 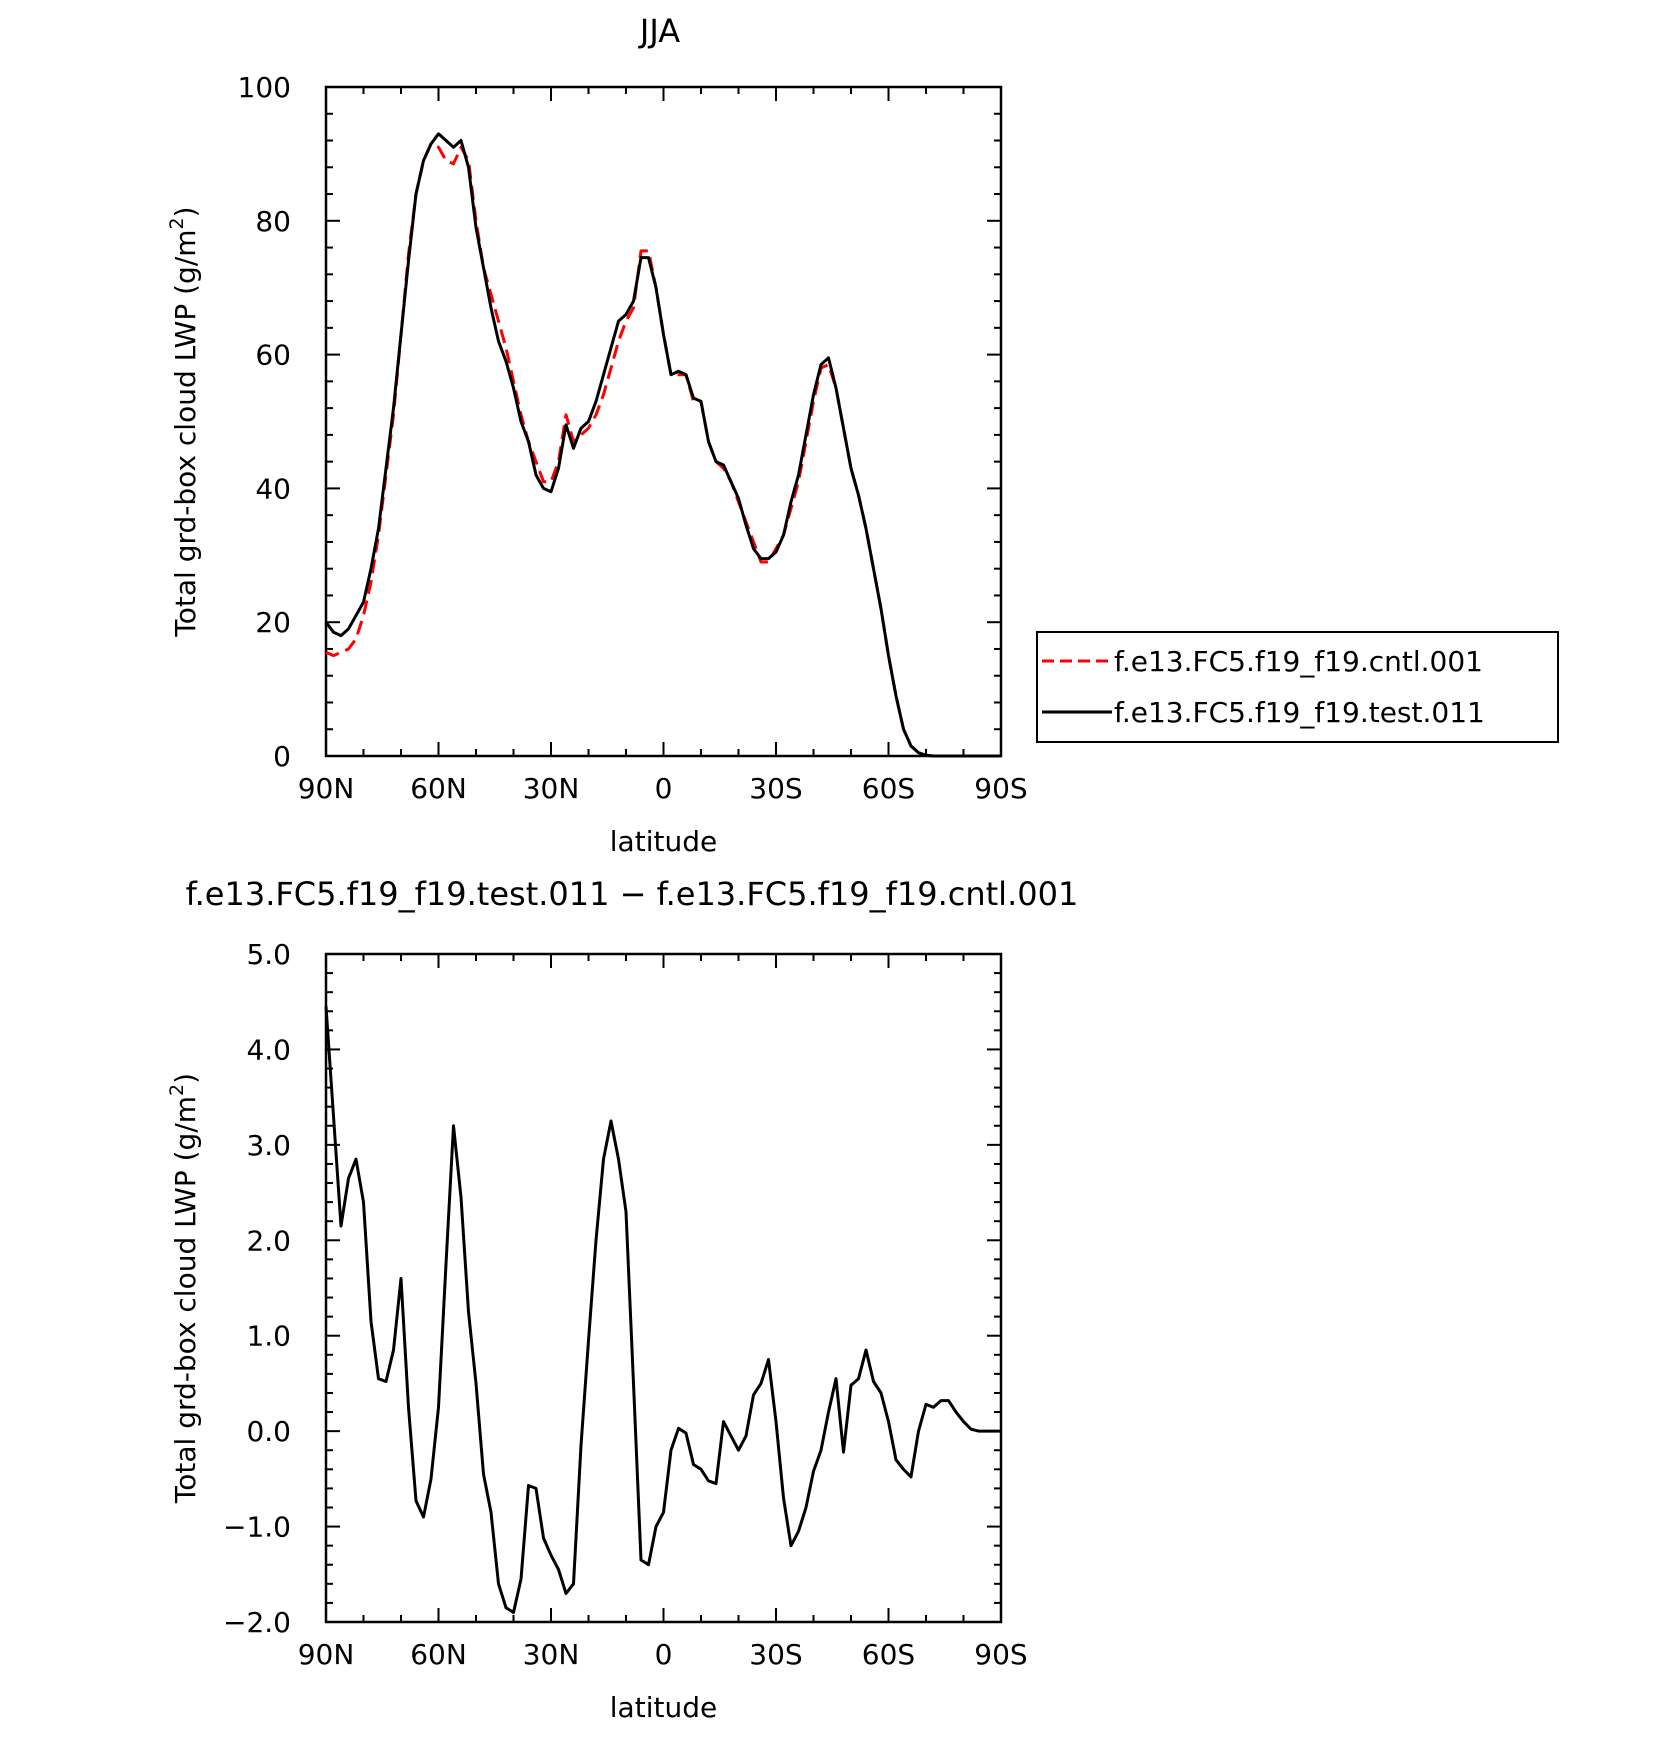 I want to click on y-tick-label: 40, so click(x=273, y=488).